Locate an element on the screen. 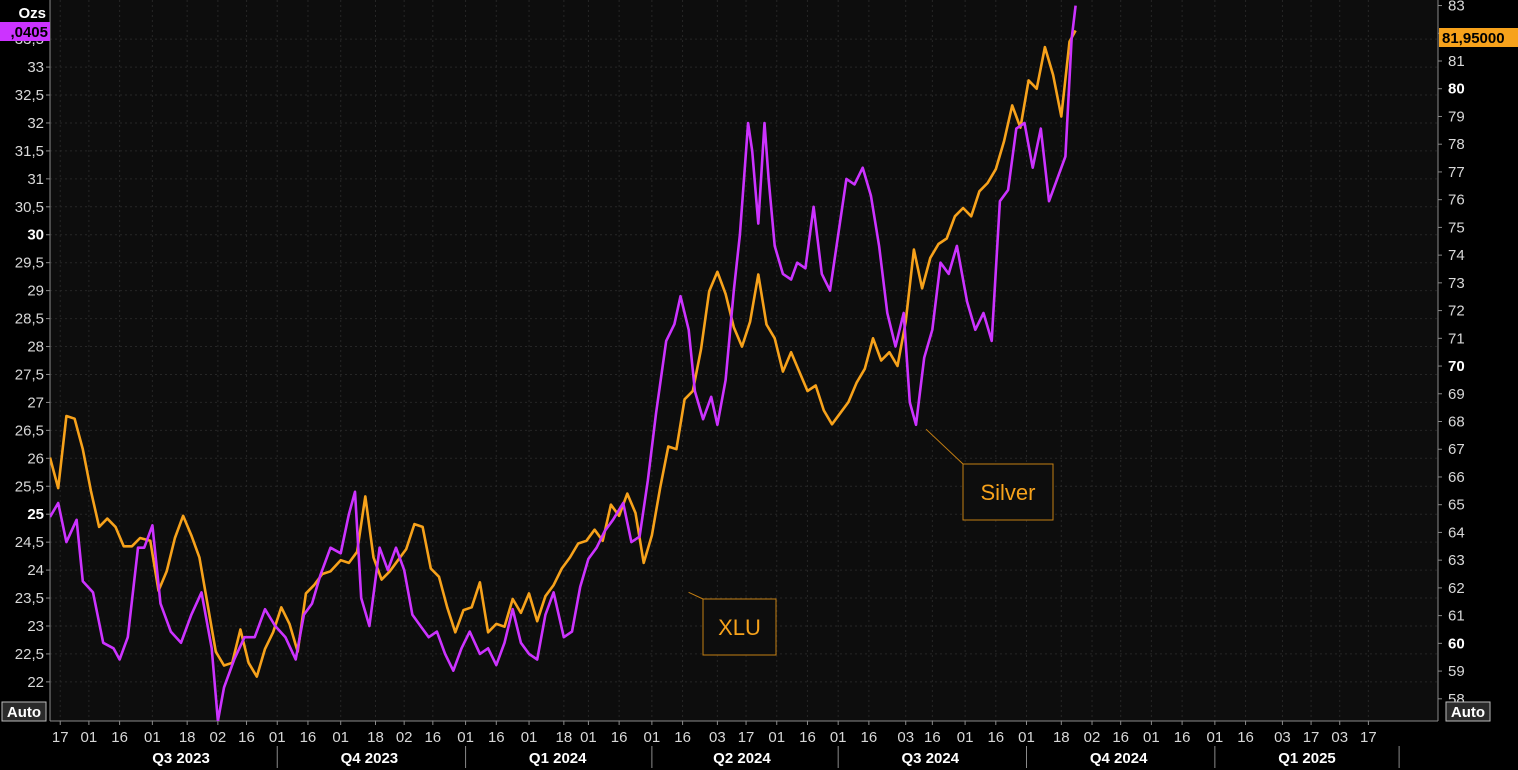 The height and width of the screenshot is (770, 1518). left-tick-label: 25,5 is located at coordinates (29, 486).